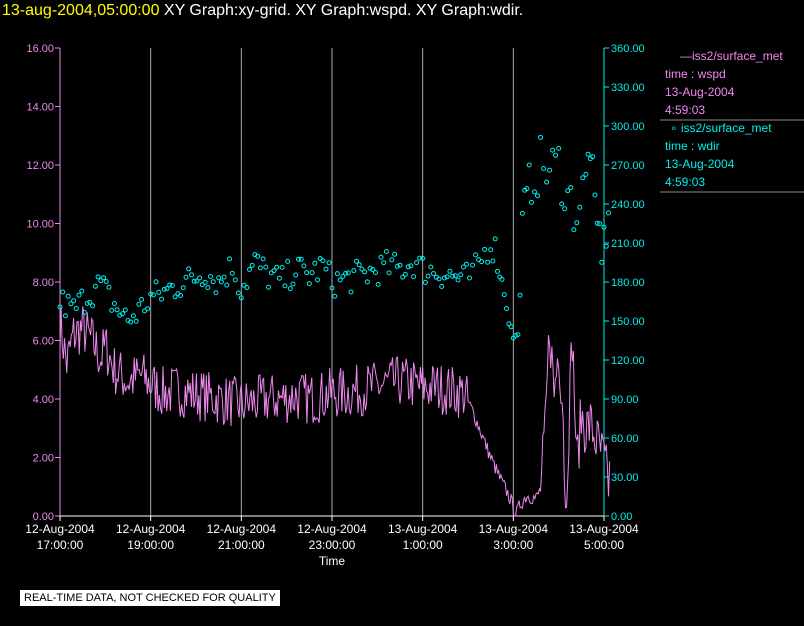  What do you see at coordinates (332, 561) in the screenshot?
I see `x-axis-label: Time` at bounding box center [332, 561].